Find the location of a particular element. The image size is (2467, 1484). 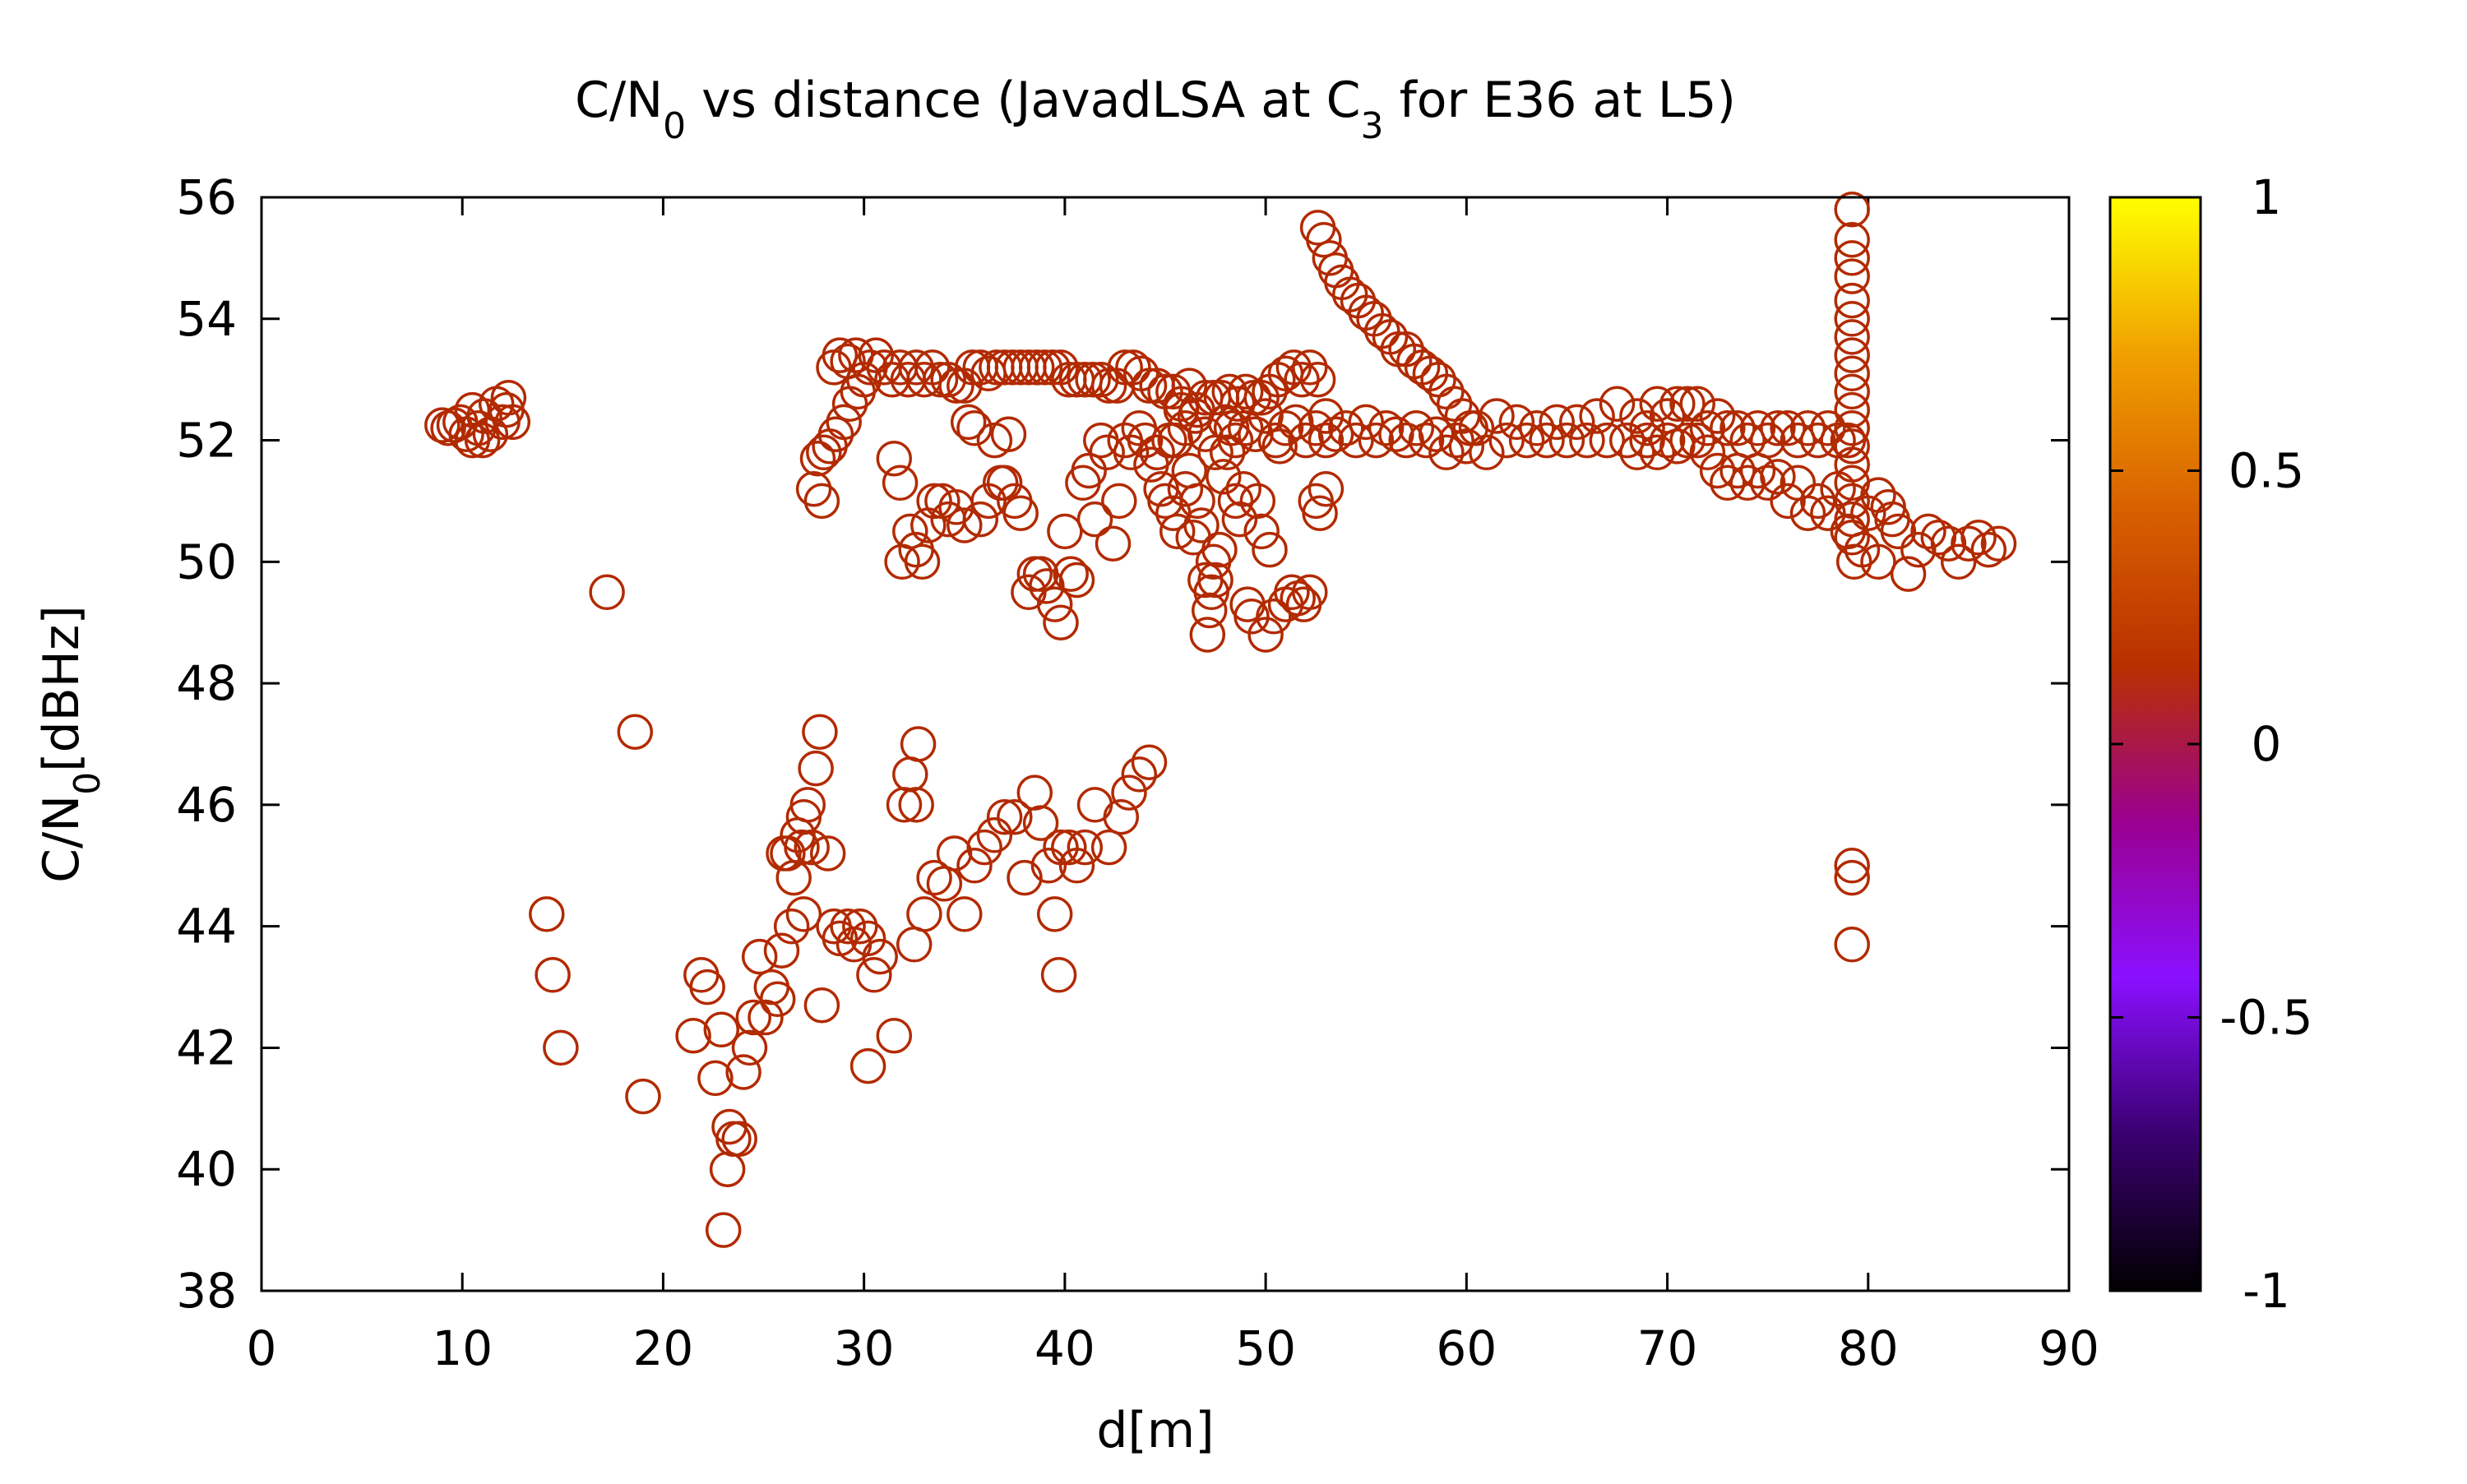

colorbar is located at coordinates (2155, 744).